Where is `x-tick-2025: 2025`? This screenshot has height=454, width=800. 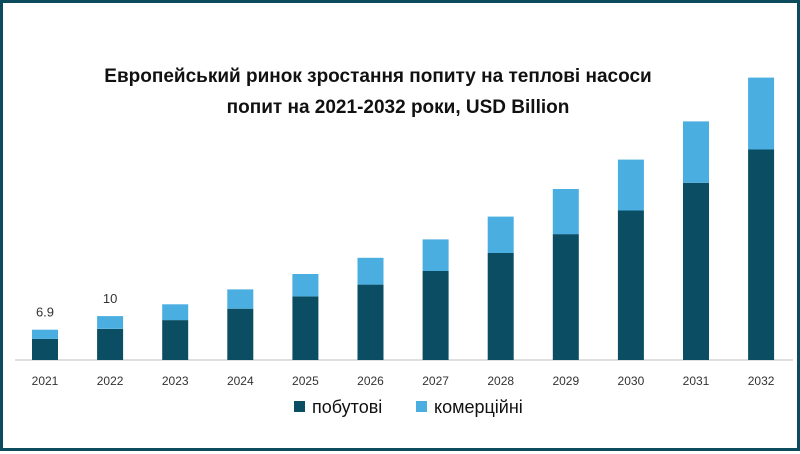 x-tick-2025: 2025 is located at coordinates (305, 381).